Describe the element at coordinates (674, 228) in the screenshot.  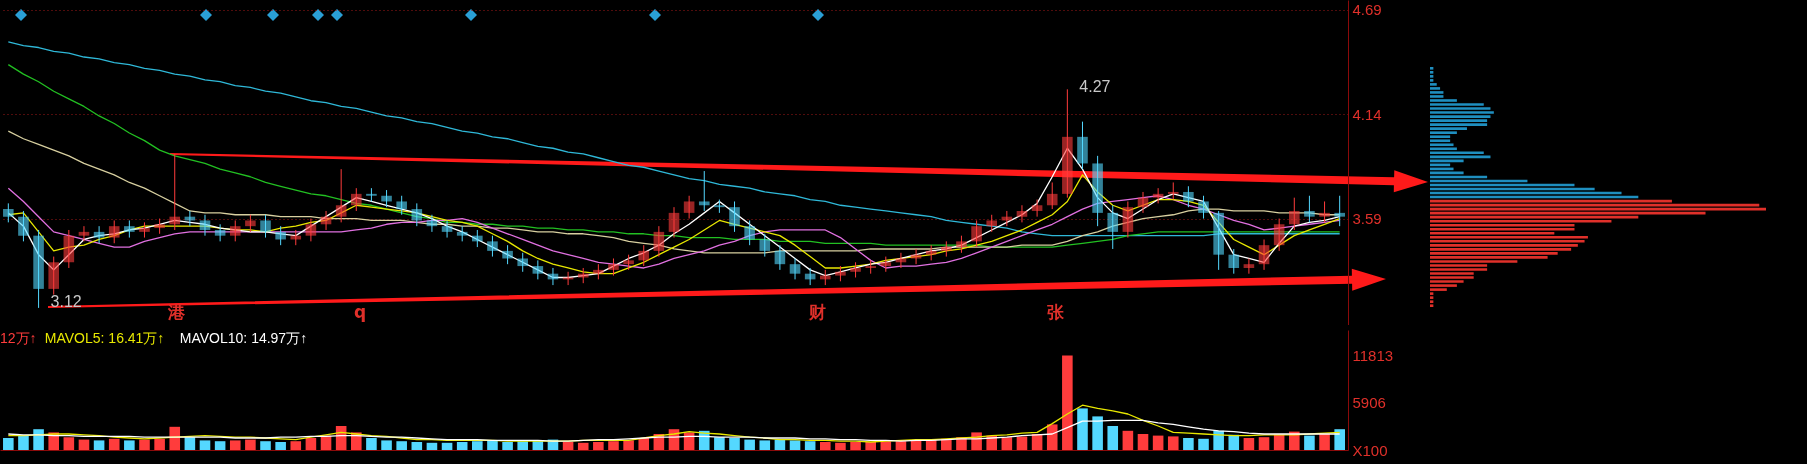
I see `line-series` at that location.